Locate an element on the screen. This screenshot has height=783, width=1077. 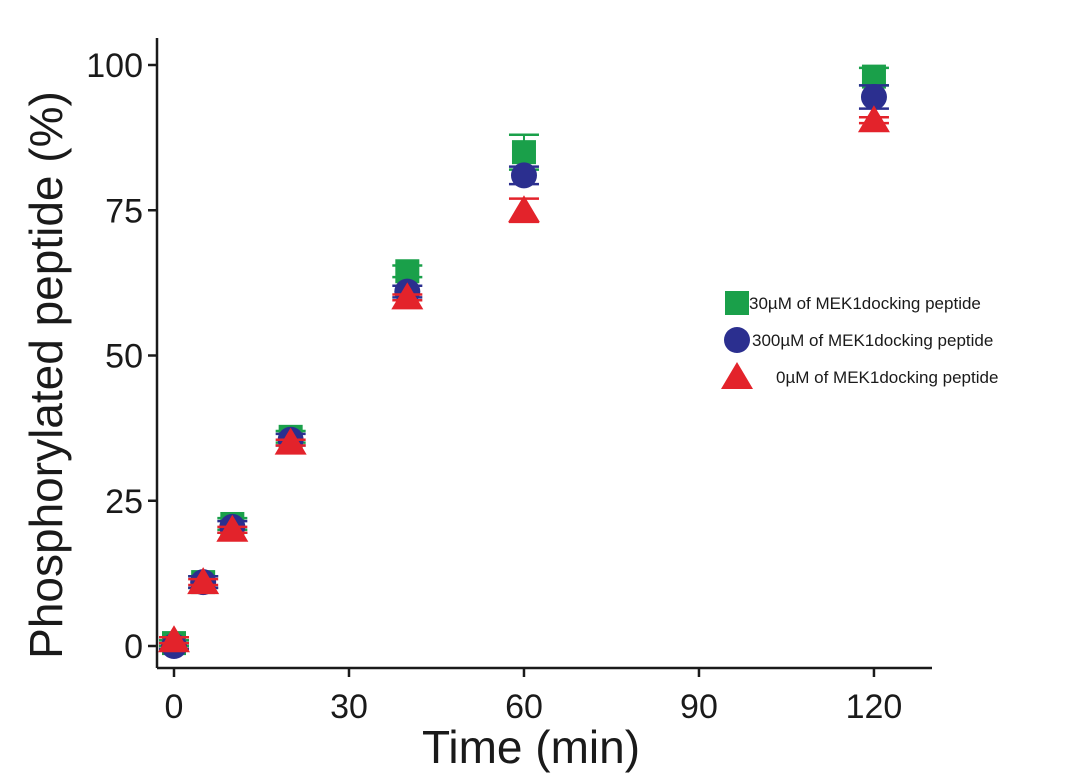
legend-label: 30µM of MEK1docking peptide is located at coordinates (865, 303).